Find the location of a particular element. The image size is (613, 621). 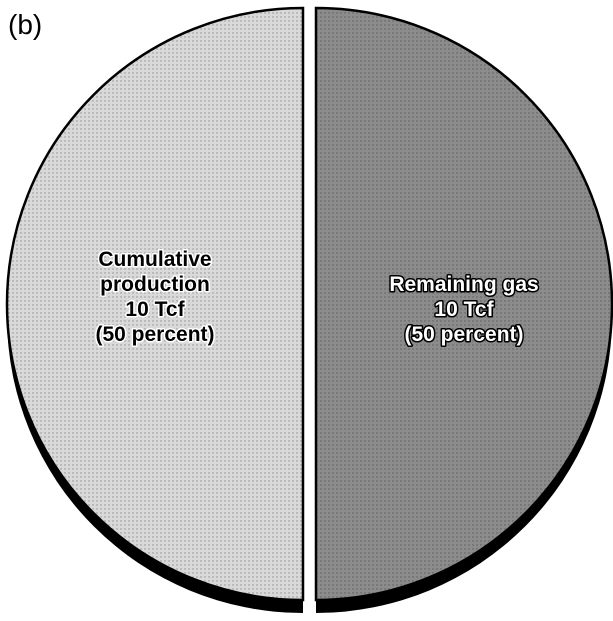

slice-label: Cumulative production is located at coordinates (154, 272).